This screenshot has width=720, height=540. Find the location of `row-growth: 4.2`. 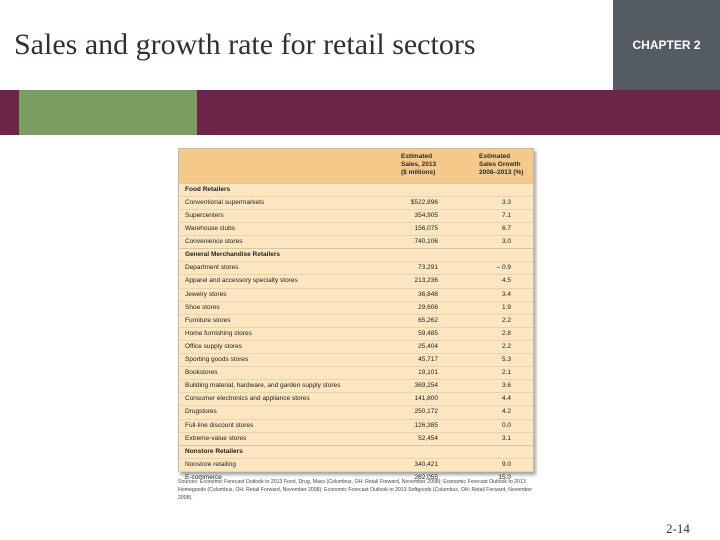

row-growth: 4.2 is located at coordinates (506, 412).